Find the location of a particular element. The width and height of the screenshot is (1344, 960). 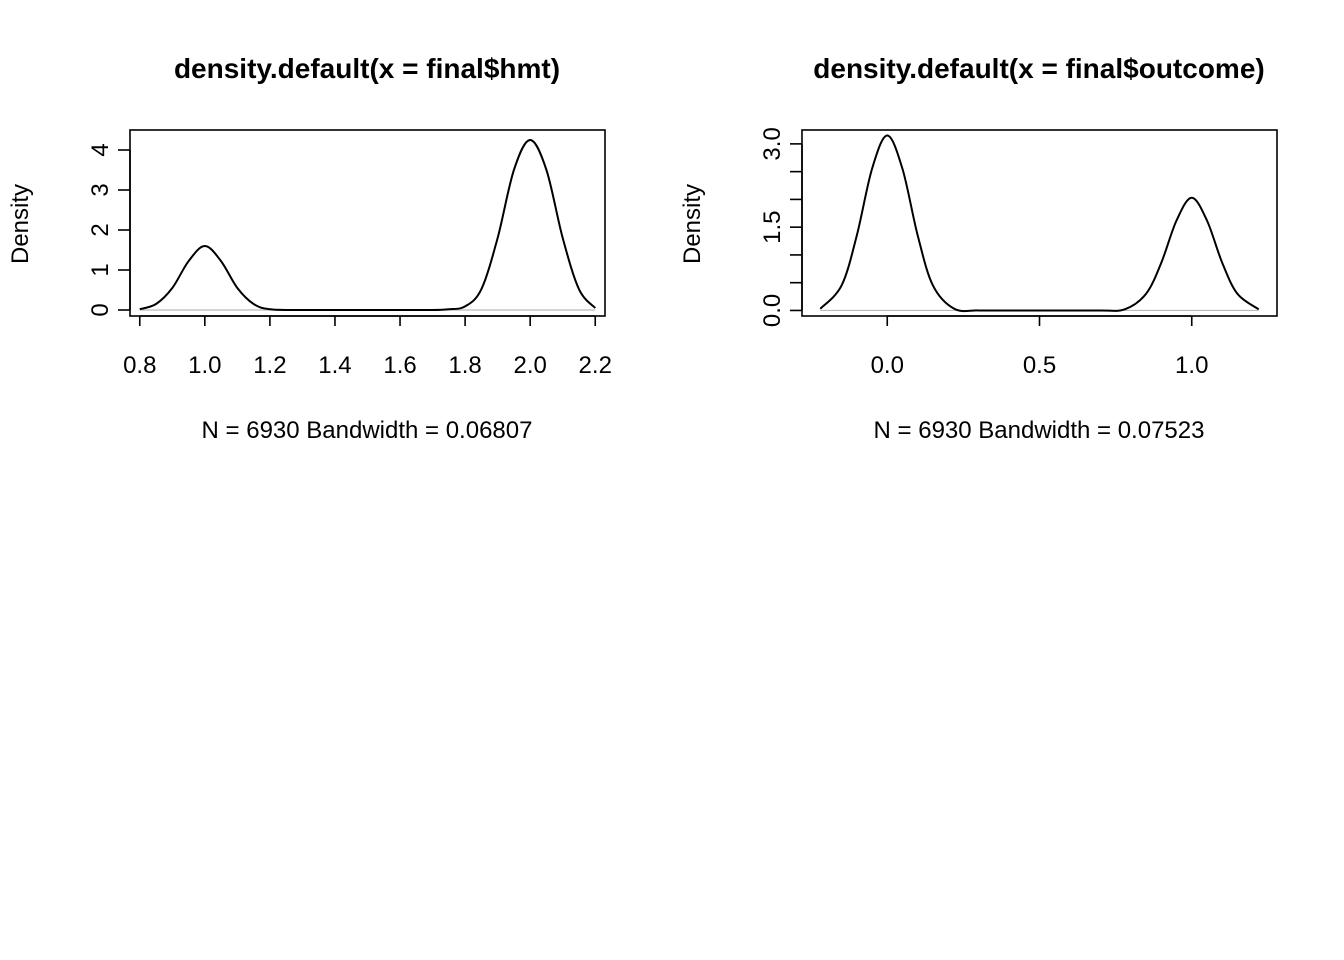

x-tick-label: 1.8 is located at coordinates (464, 365).